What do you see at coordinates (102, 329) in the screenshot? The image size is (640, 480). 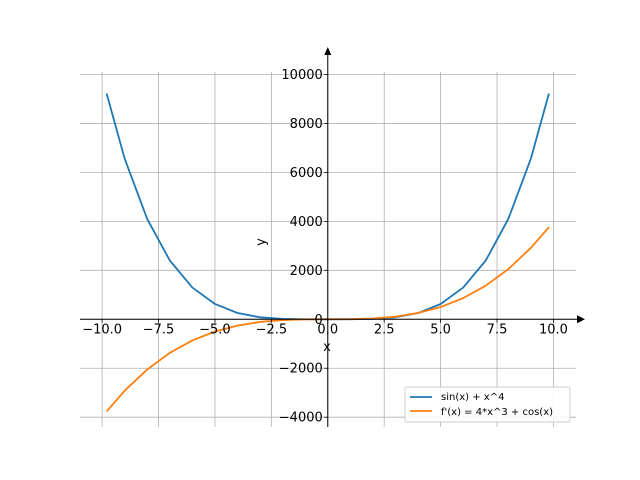 I see `x-tick-label: −10.0` at bounding box center [102, 329].